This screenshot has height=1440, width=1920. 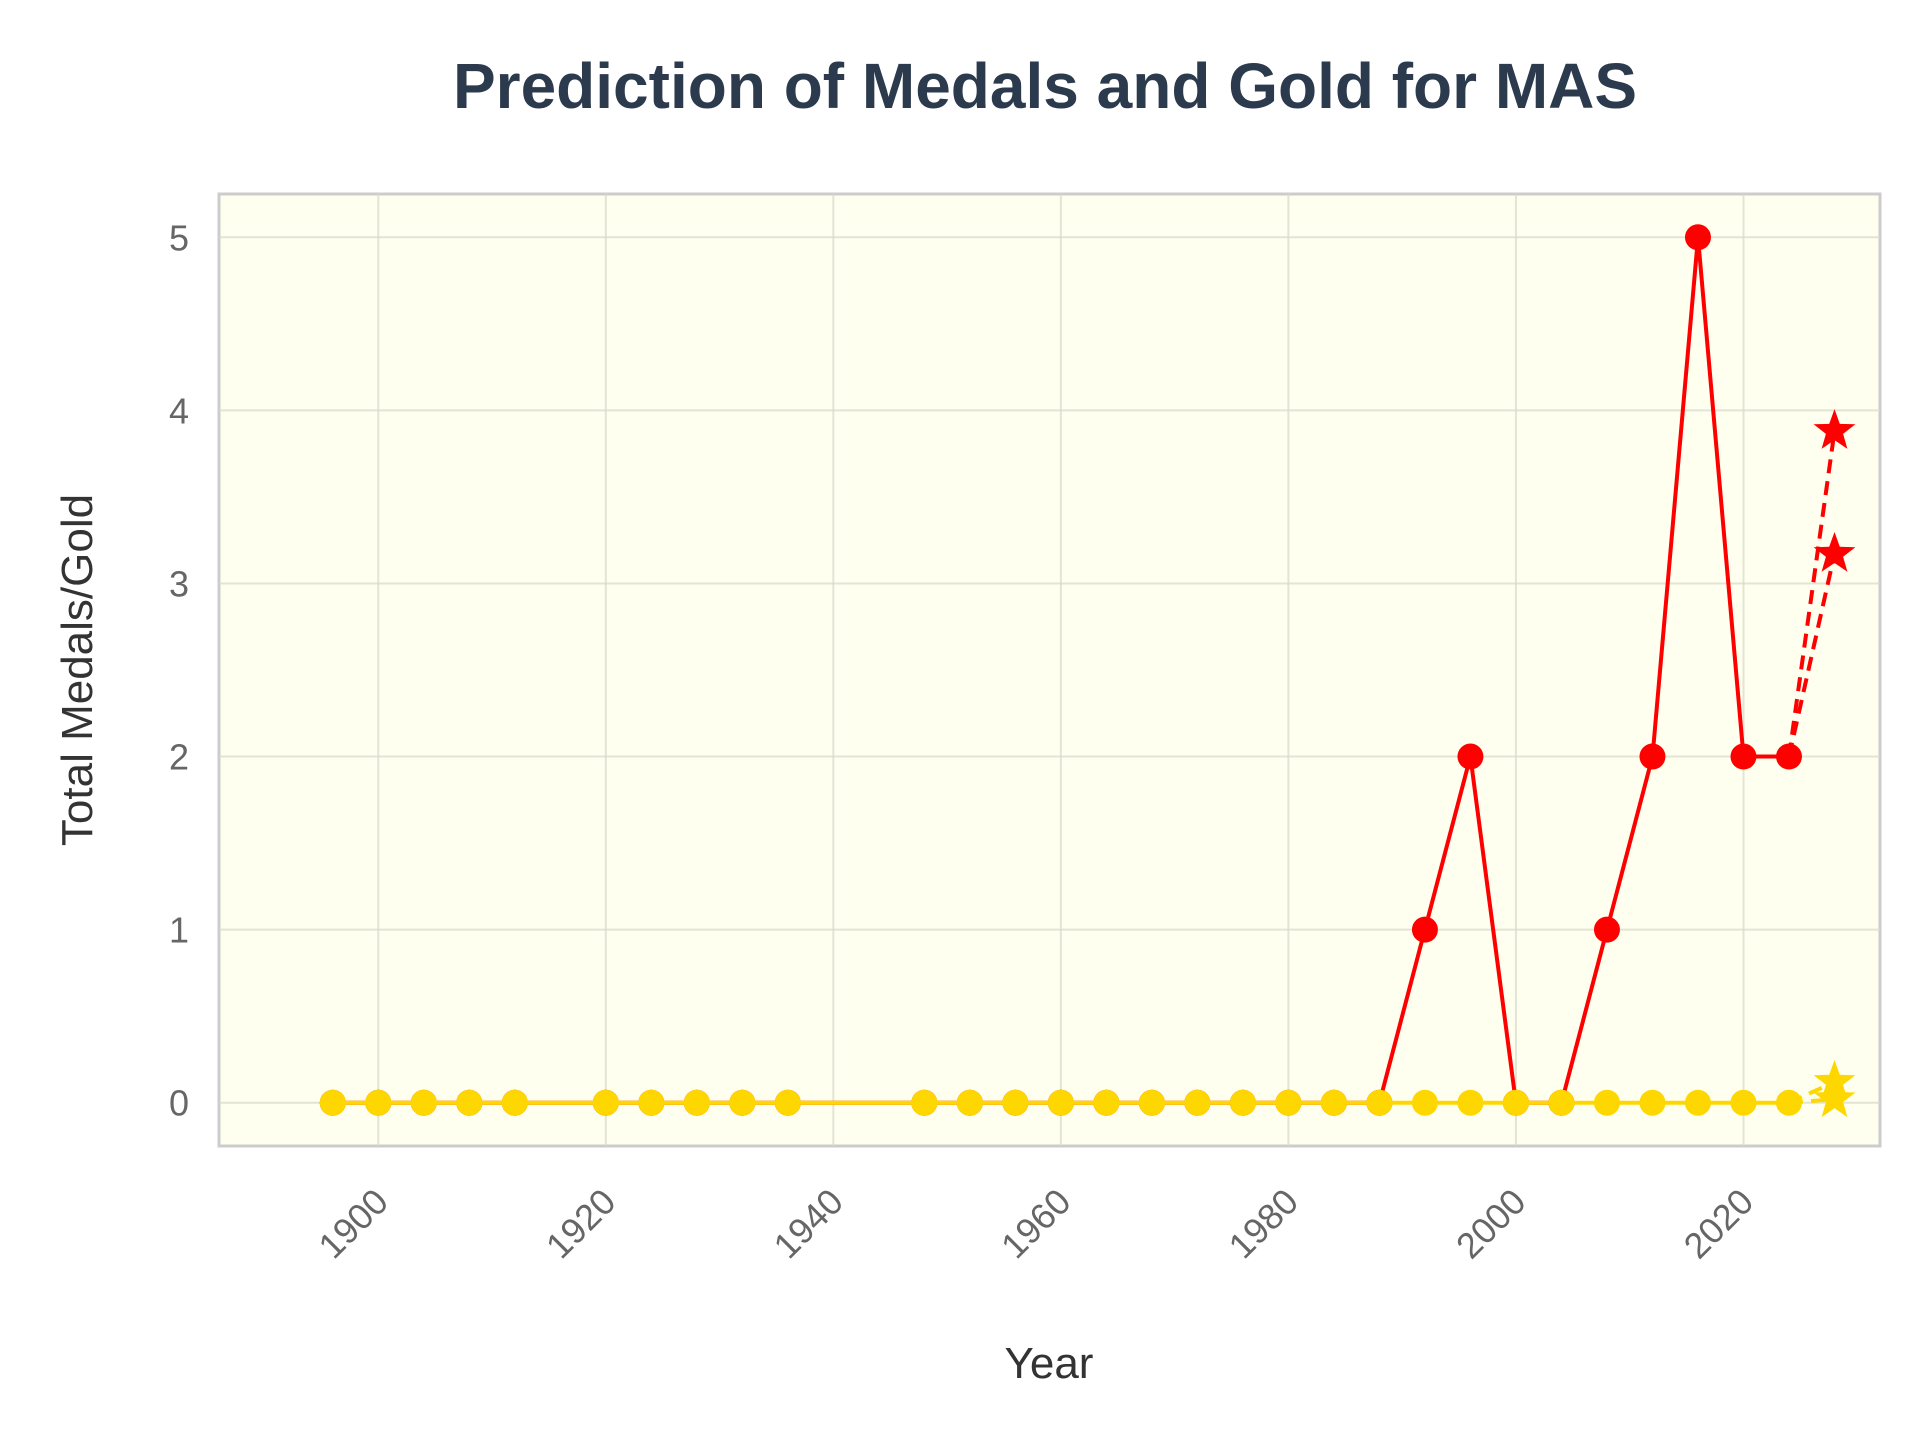 What do you see at coordinates (179, 757) in the screenshot?
I see `y-tick-label: 2` at bounding box center [179, 757].